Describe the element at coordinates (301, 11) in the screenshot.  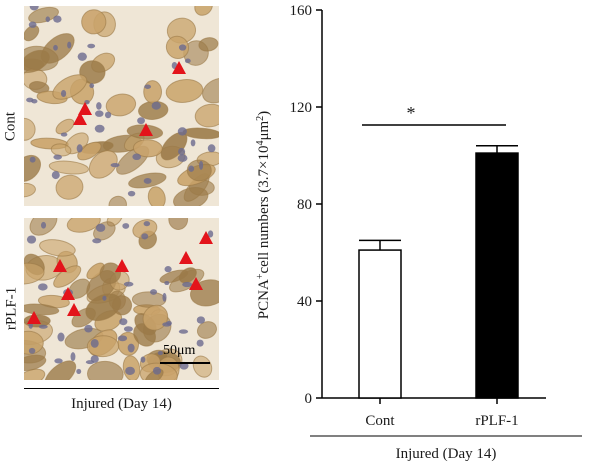
I see `y-tick-label: 160` at that location.